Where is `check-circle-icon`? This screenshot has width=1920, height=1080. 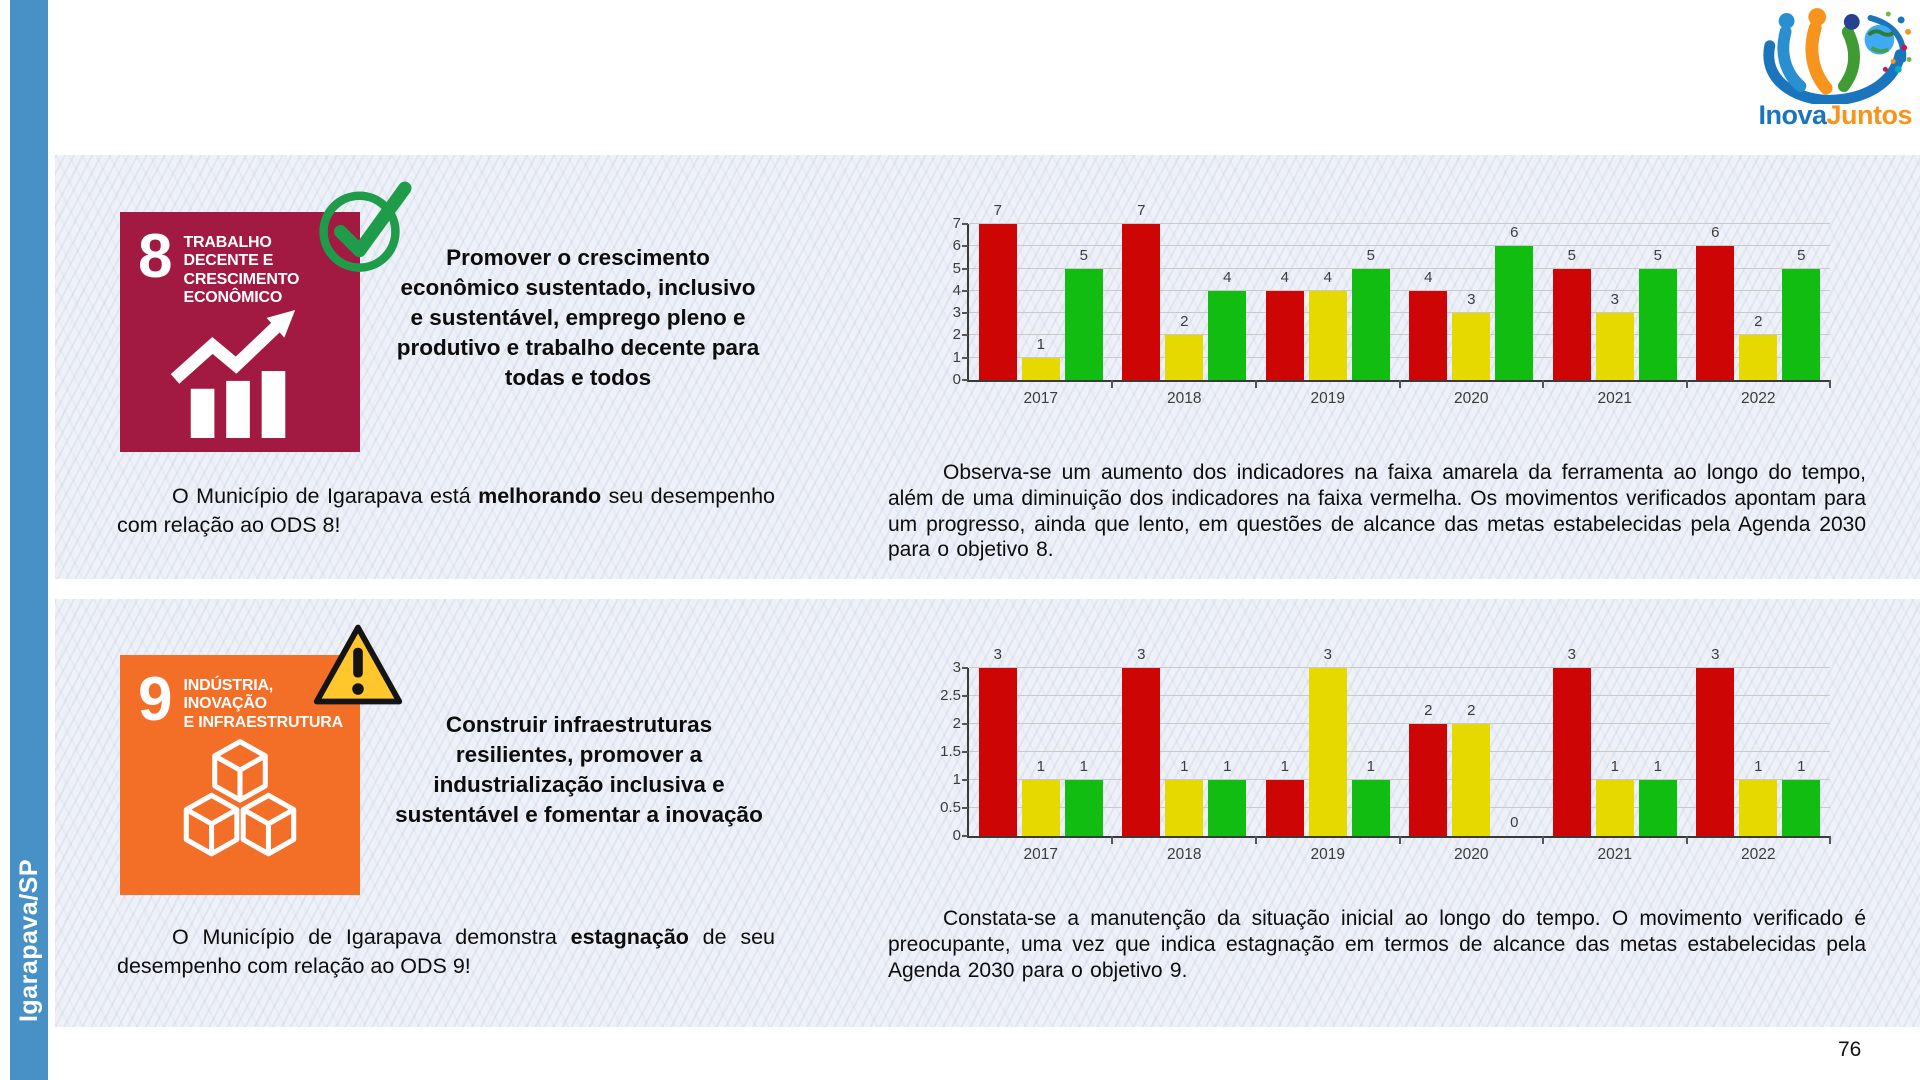 check-circle-icon is located at coordinates (365, 226).